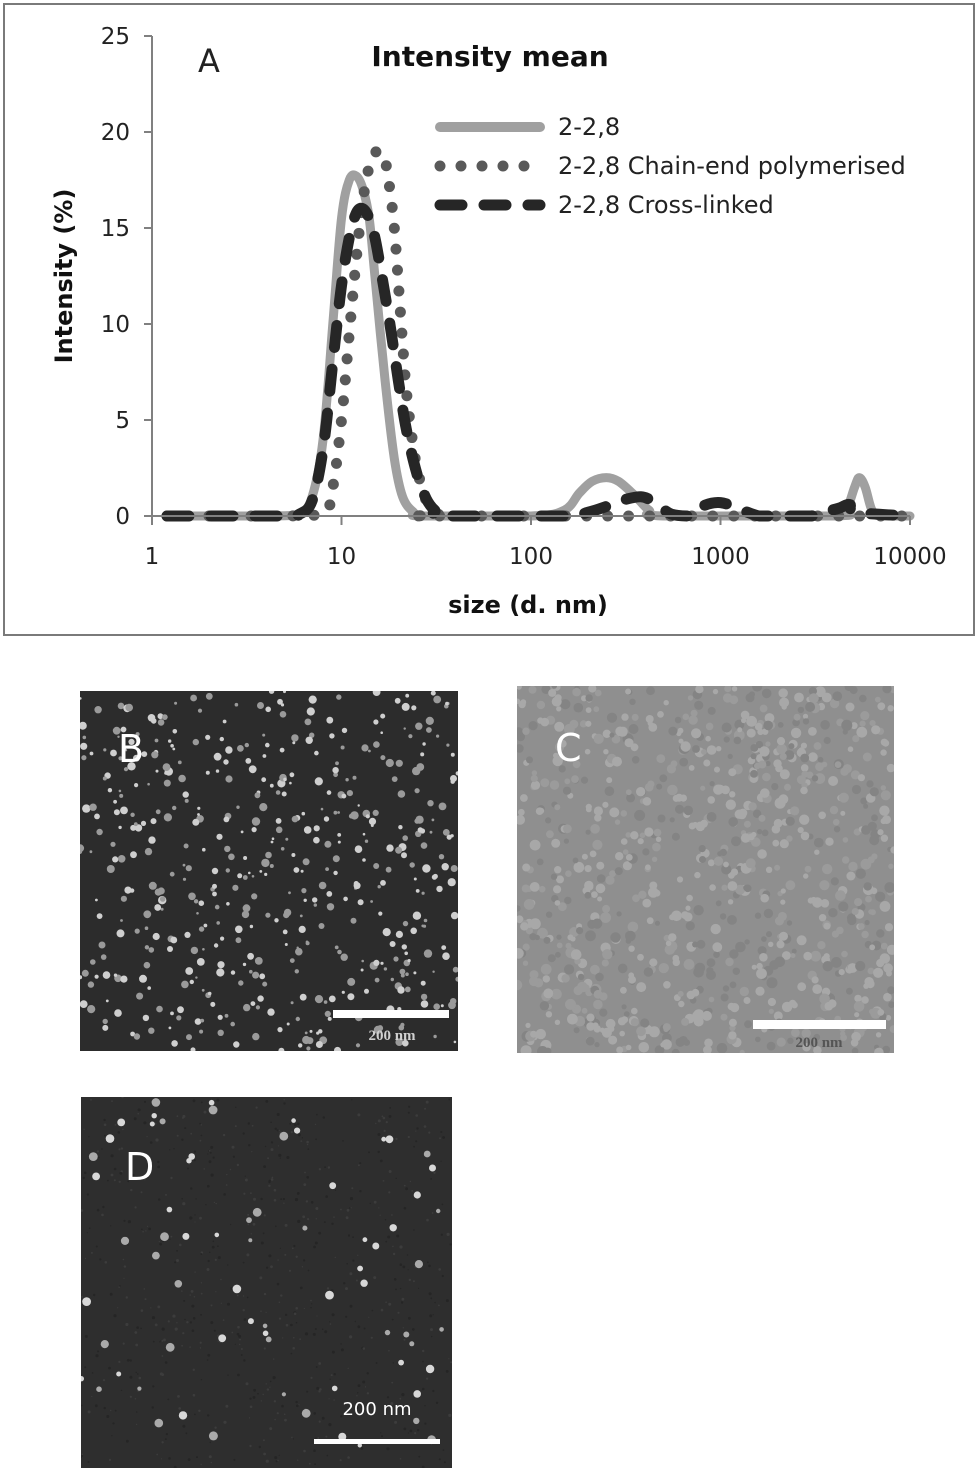 Image resolution: width=980 pixels, height=1473 pixels. I want to click on scale-bar-c, so click(819, 1024).